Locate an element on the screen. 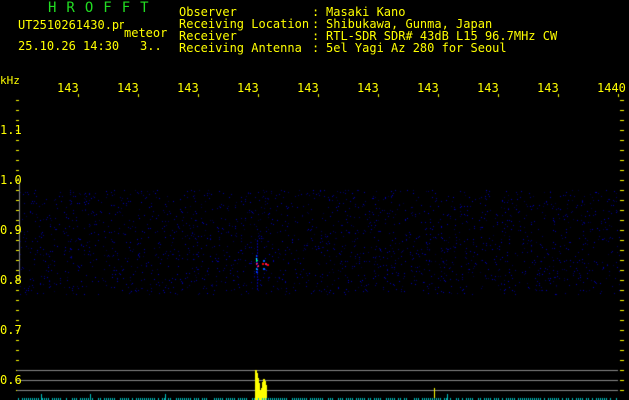  app-brand: HROFFT is located at coordinates (103, 8).